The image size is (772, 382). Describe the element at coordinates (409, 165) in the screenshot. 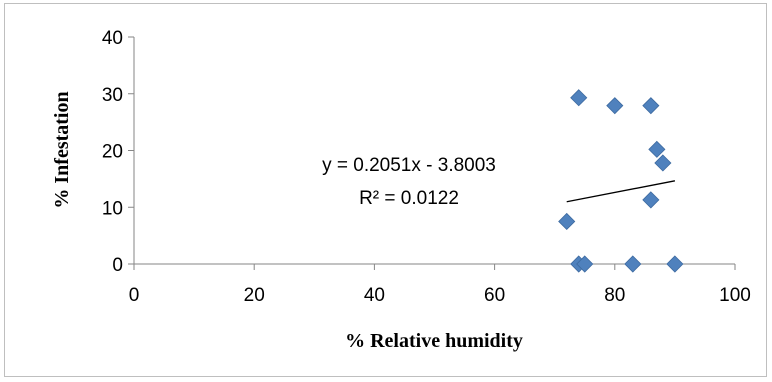

I see `trendline-equation: y = 0.2051x - 3.8003` at that location.